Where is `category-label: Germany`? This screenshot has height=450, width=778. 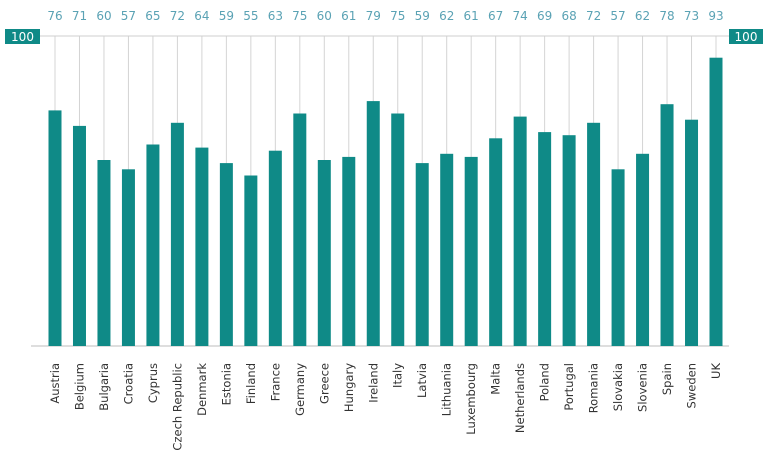 category-label: Germany is located at coordinates (300, 389).